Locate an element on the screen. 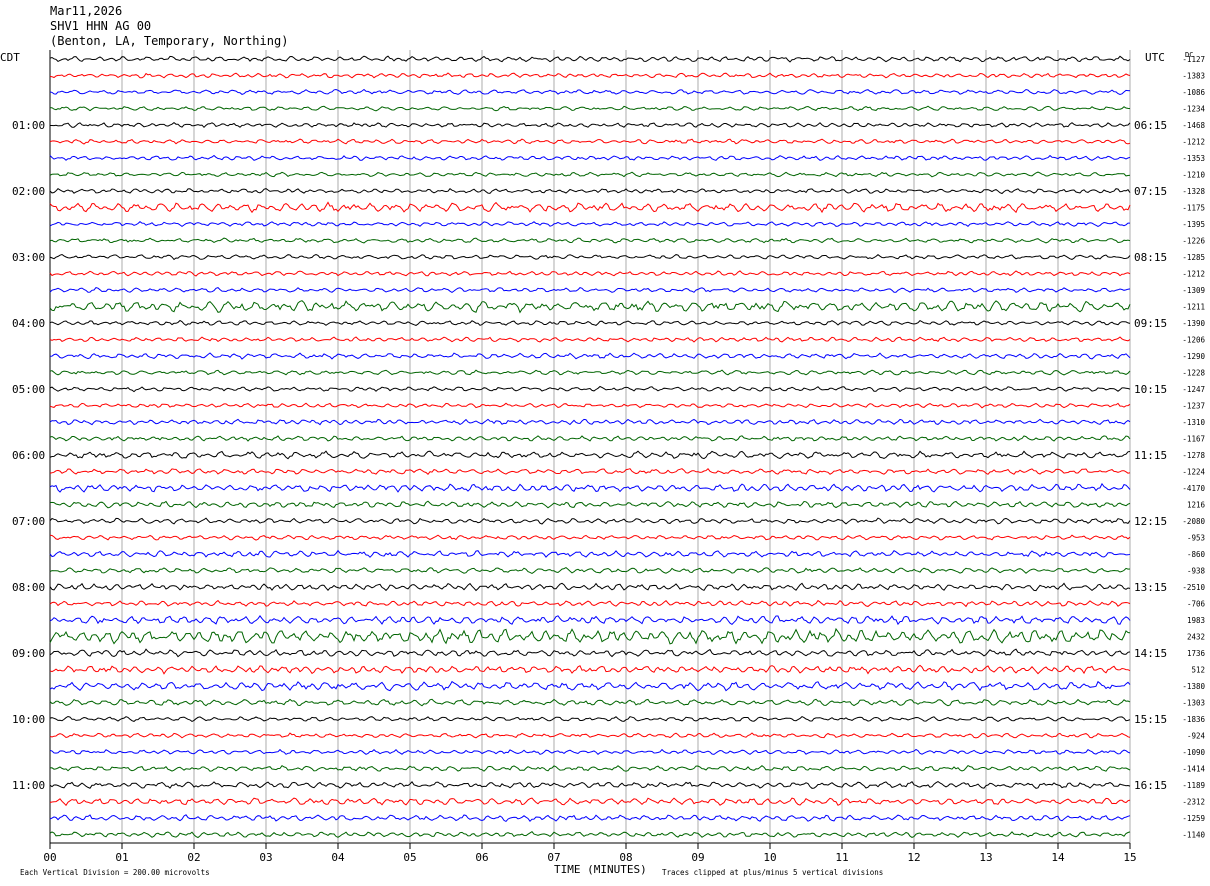 The height and width of the screenshot is (886, 1210). dc-label: DC is located at coordinates (1189, 55).